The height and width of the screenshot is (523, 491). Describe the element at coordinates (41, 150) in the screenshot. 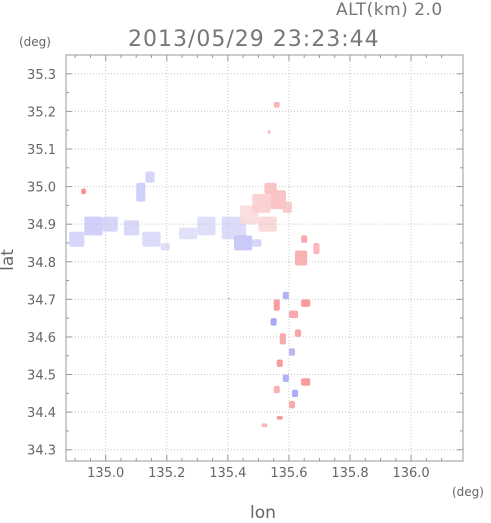

I see `y-tick-label: 35.1` at that location.